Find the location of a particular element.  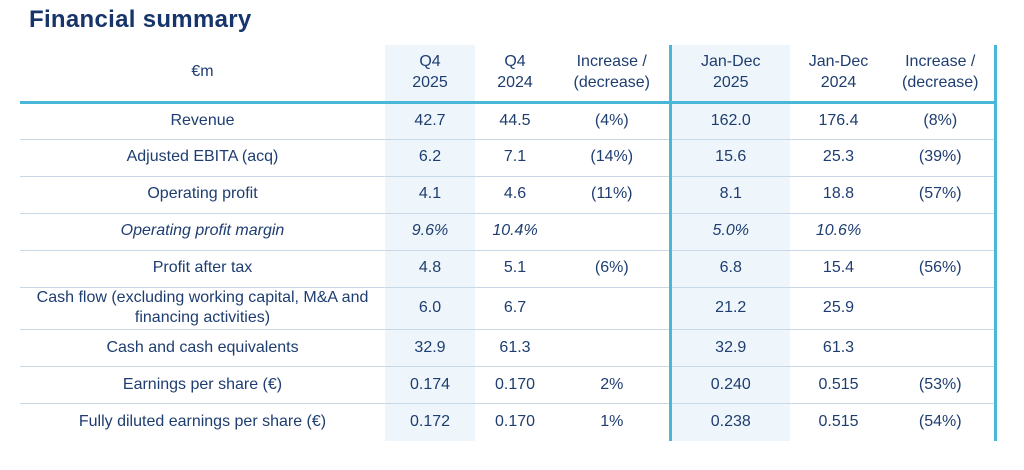

cell-value: (39%) is located at coordinates (942, 157).